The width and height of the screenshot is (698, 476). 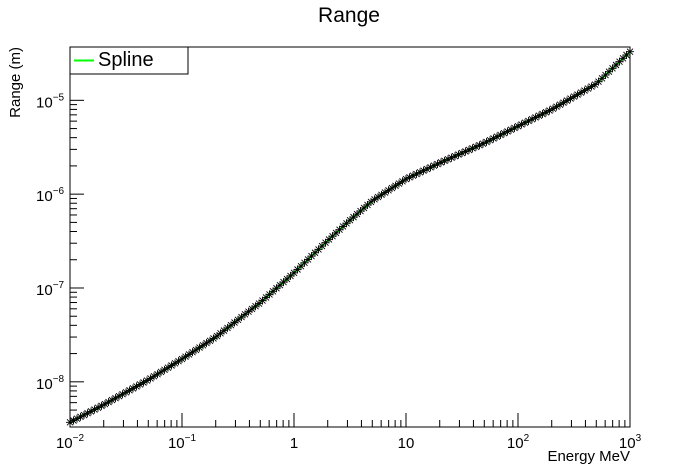 What do you see at coordinates (182, 442) in the screenshot?
I see `x-tick-label: 10⁻¹` at bounding box center [182, 442].